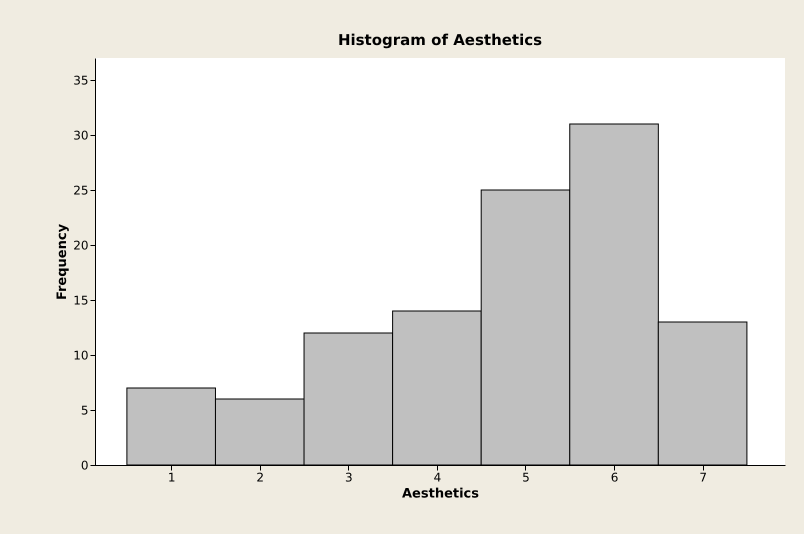 This screenshot has width=804, height=534. I want to click on y-tick-label: 5, so click(84, 411).